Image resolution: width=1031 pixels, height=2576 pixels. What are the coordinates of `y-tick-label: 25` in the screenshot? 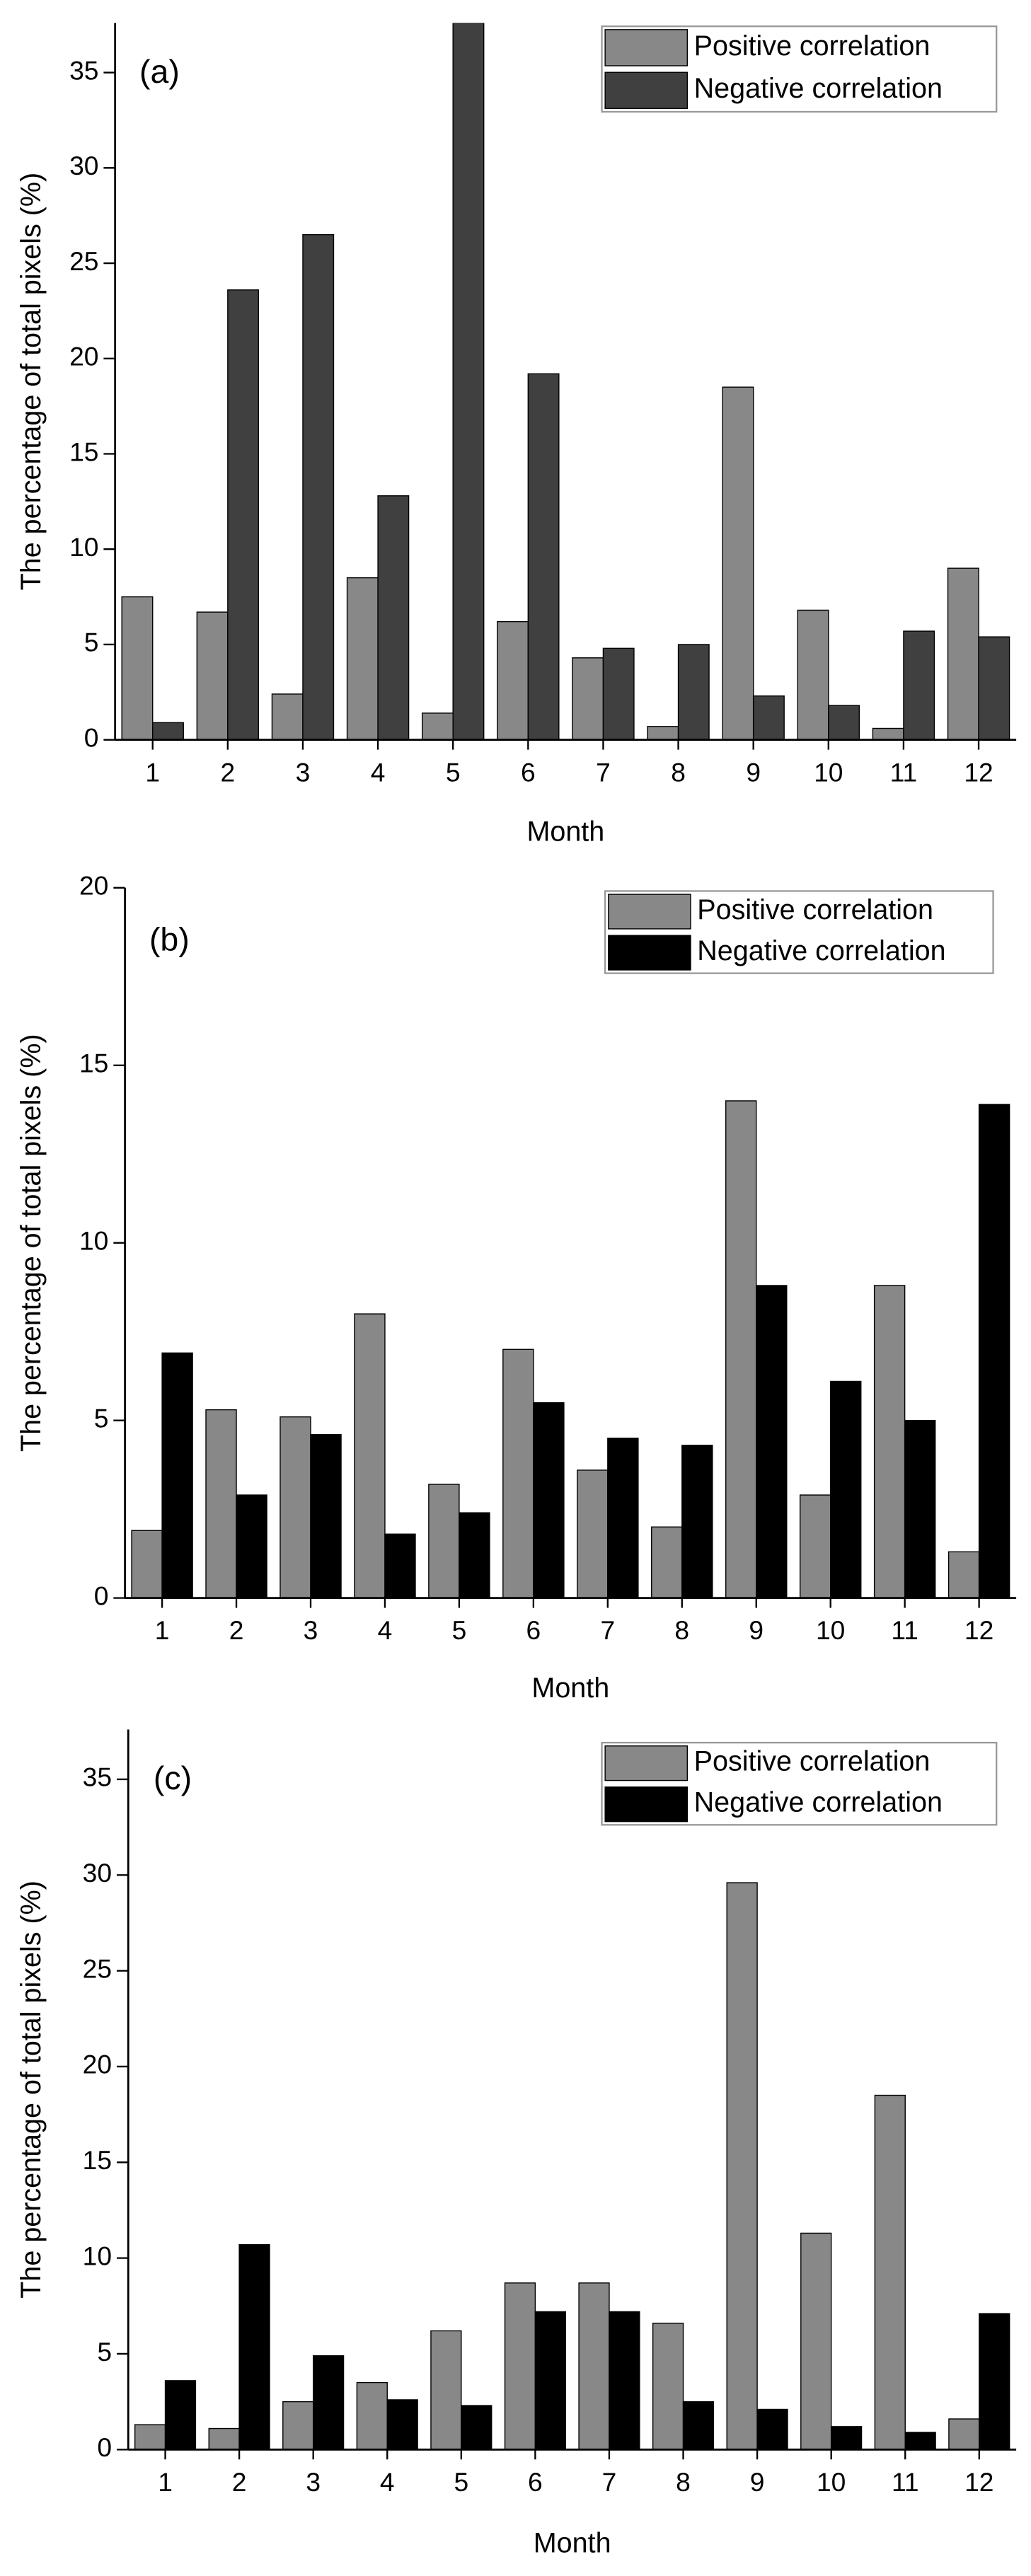 It's located at (97, 1968).